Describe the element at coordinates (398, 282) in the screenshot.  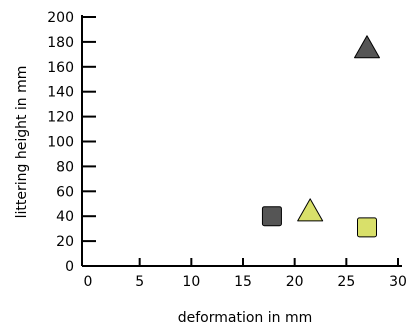
I see `x-tick-label: 30` at that location.